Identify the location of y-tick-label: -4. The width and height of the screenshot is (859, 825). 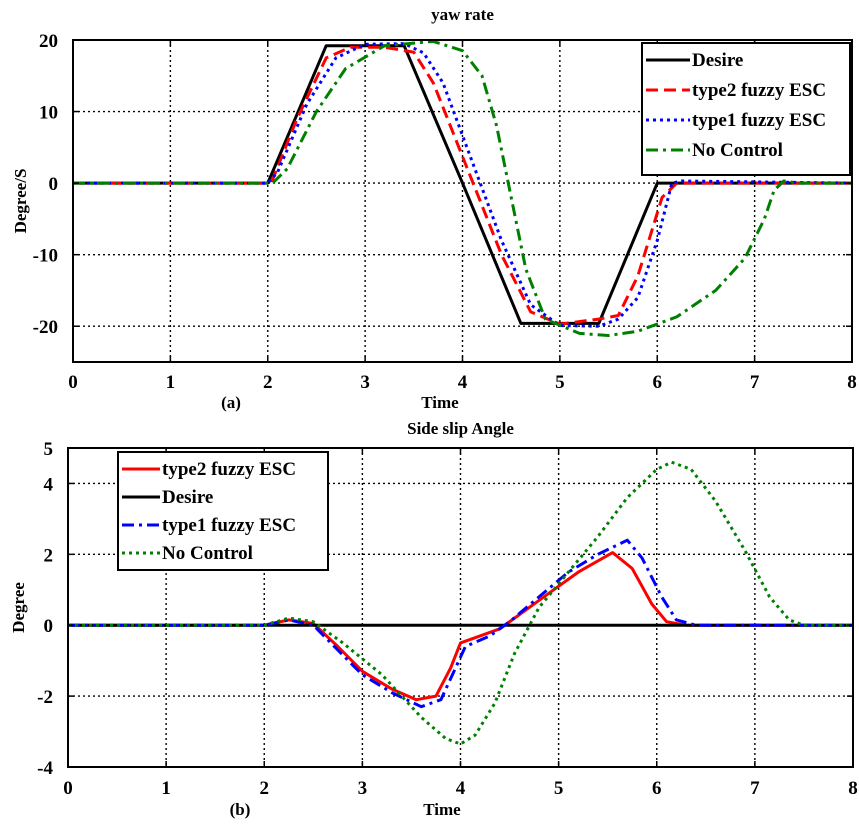
(45, 768).